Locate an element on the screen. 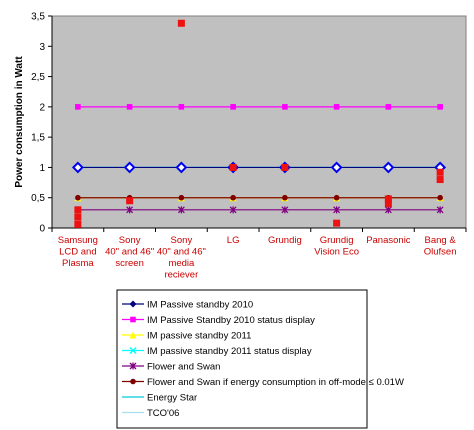  x-tick-label: LG is located at coordinates (233, 240).